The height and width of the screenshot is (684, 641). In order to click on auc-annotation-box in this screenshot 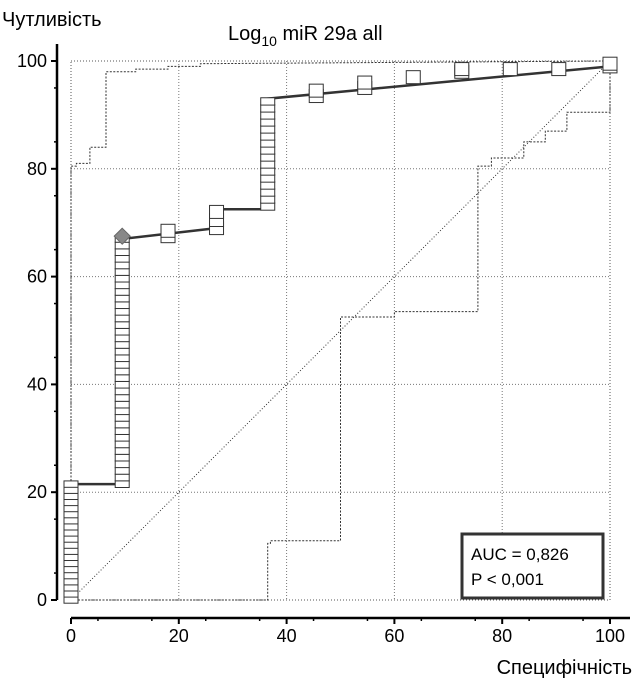, I will do `click(532, 566)`.